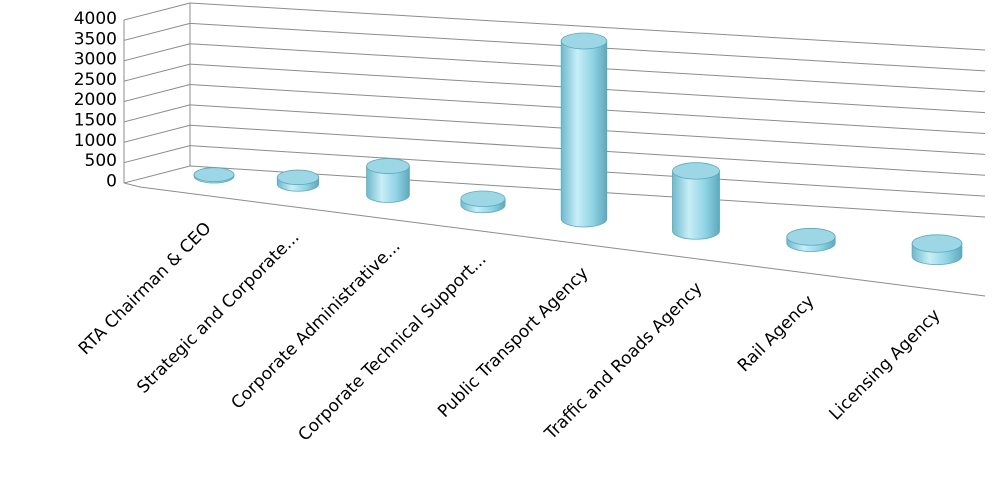 This screenshot has height=482, width=1007. What do you see at coordinates (95, 60) in the screenshot?
I see `y-tick-label: 3000` at bounding box center [95, 60].